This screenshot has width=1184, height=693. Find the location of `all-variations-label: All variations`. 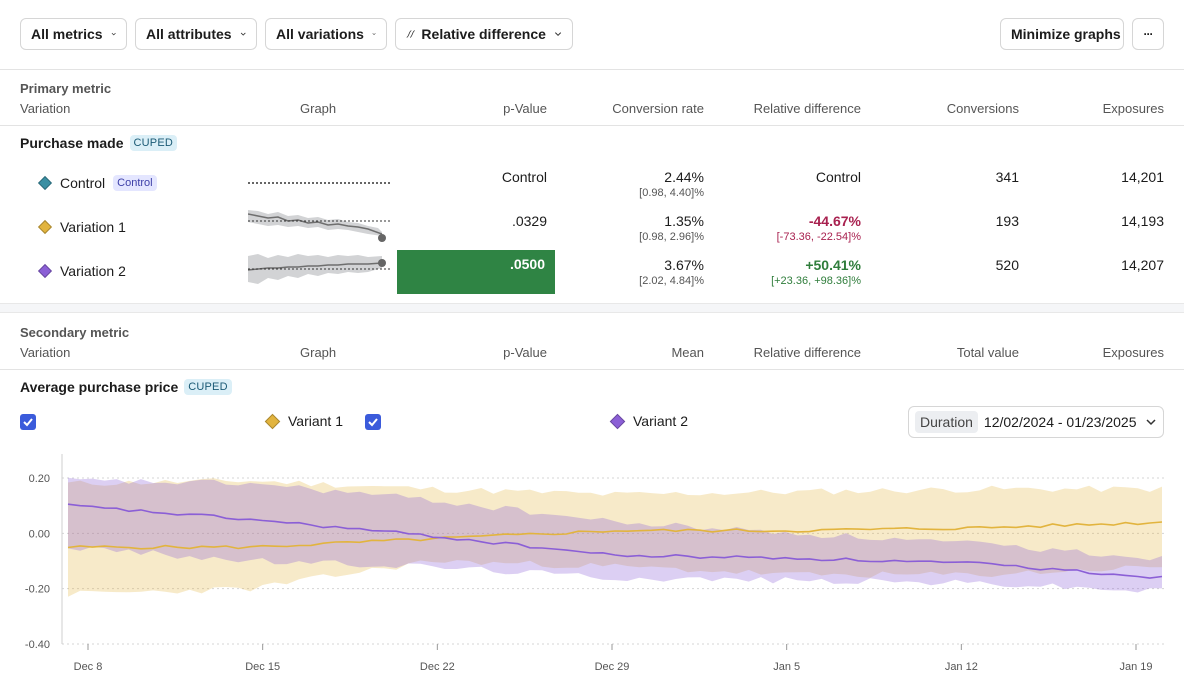

all-variations-label: All variations is located at coordinates (320, 34).